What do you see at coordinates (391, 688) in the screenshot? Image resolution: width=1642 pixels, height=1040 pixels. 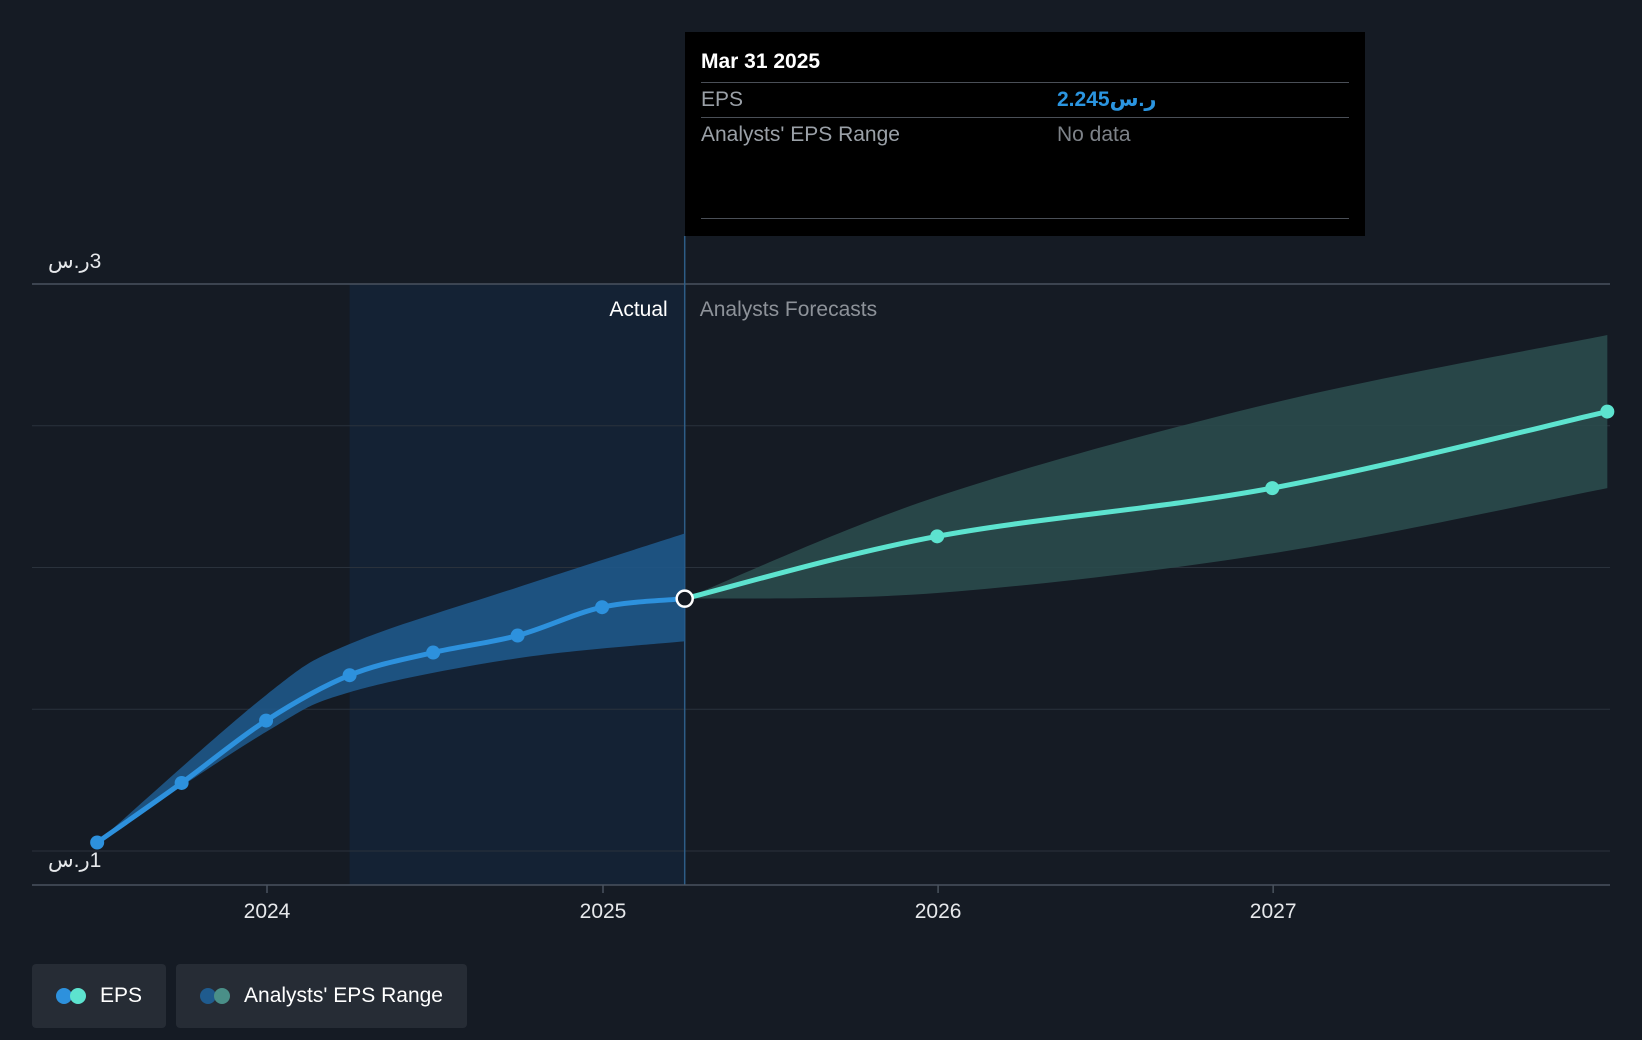 I see `actual-eps-range-band` at bounding box center [391, 688].